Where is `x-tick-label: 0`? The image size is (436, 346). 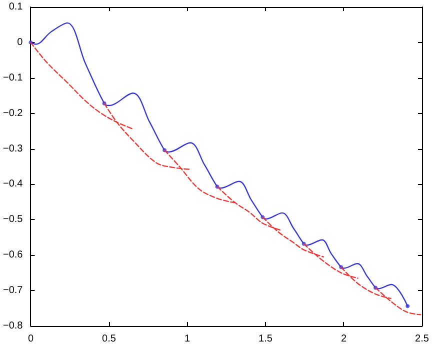 x-tick-label: 0 is located at coordinates (31, 339).